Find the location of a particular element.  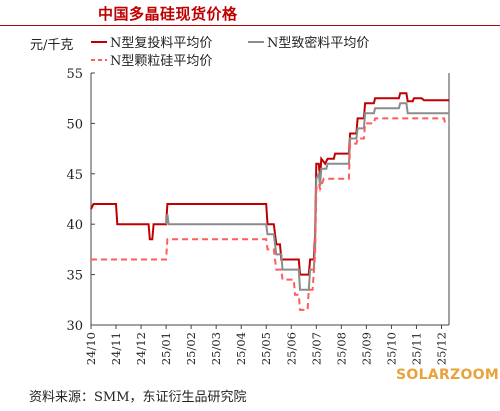

y-tick-label: 55 is located at coordinates (74, 74).